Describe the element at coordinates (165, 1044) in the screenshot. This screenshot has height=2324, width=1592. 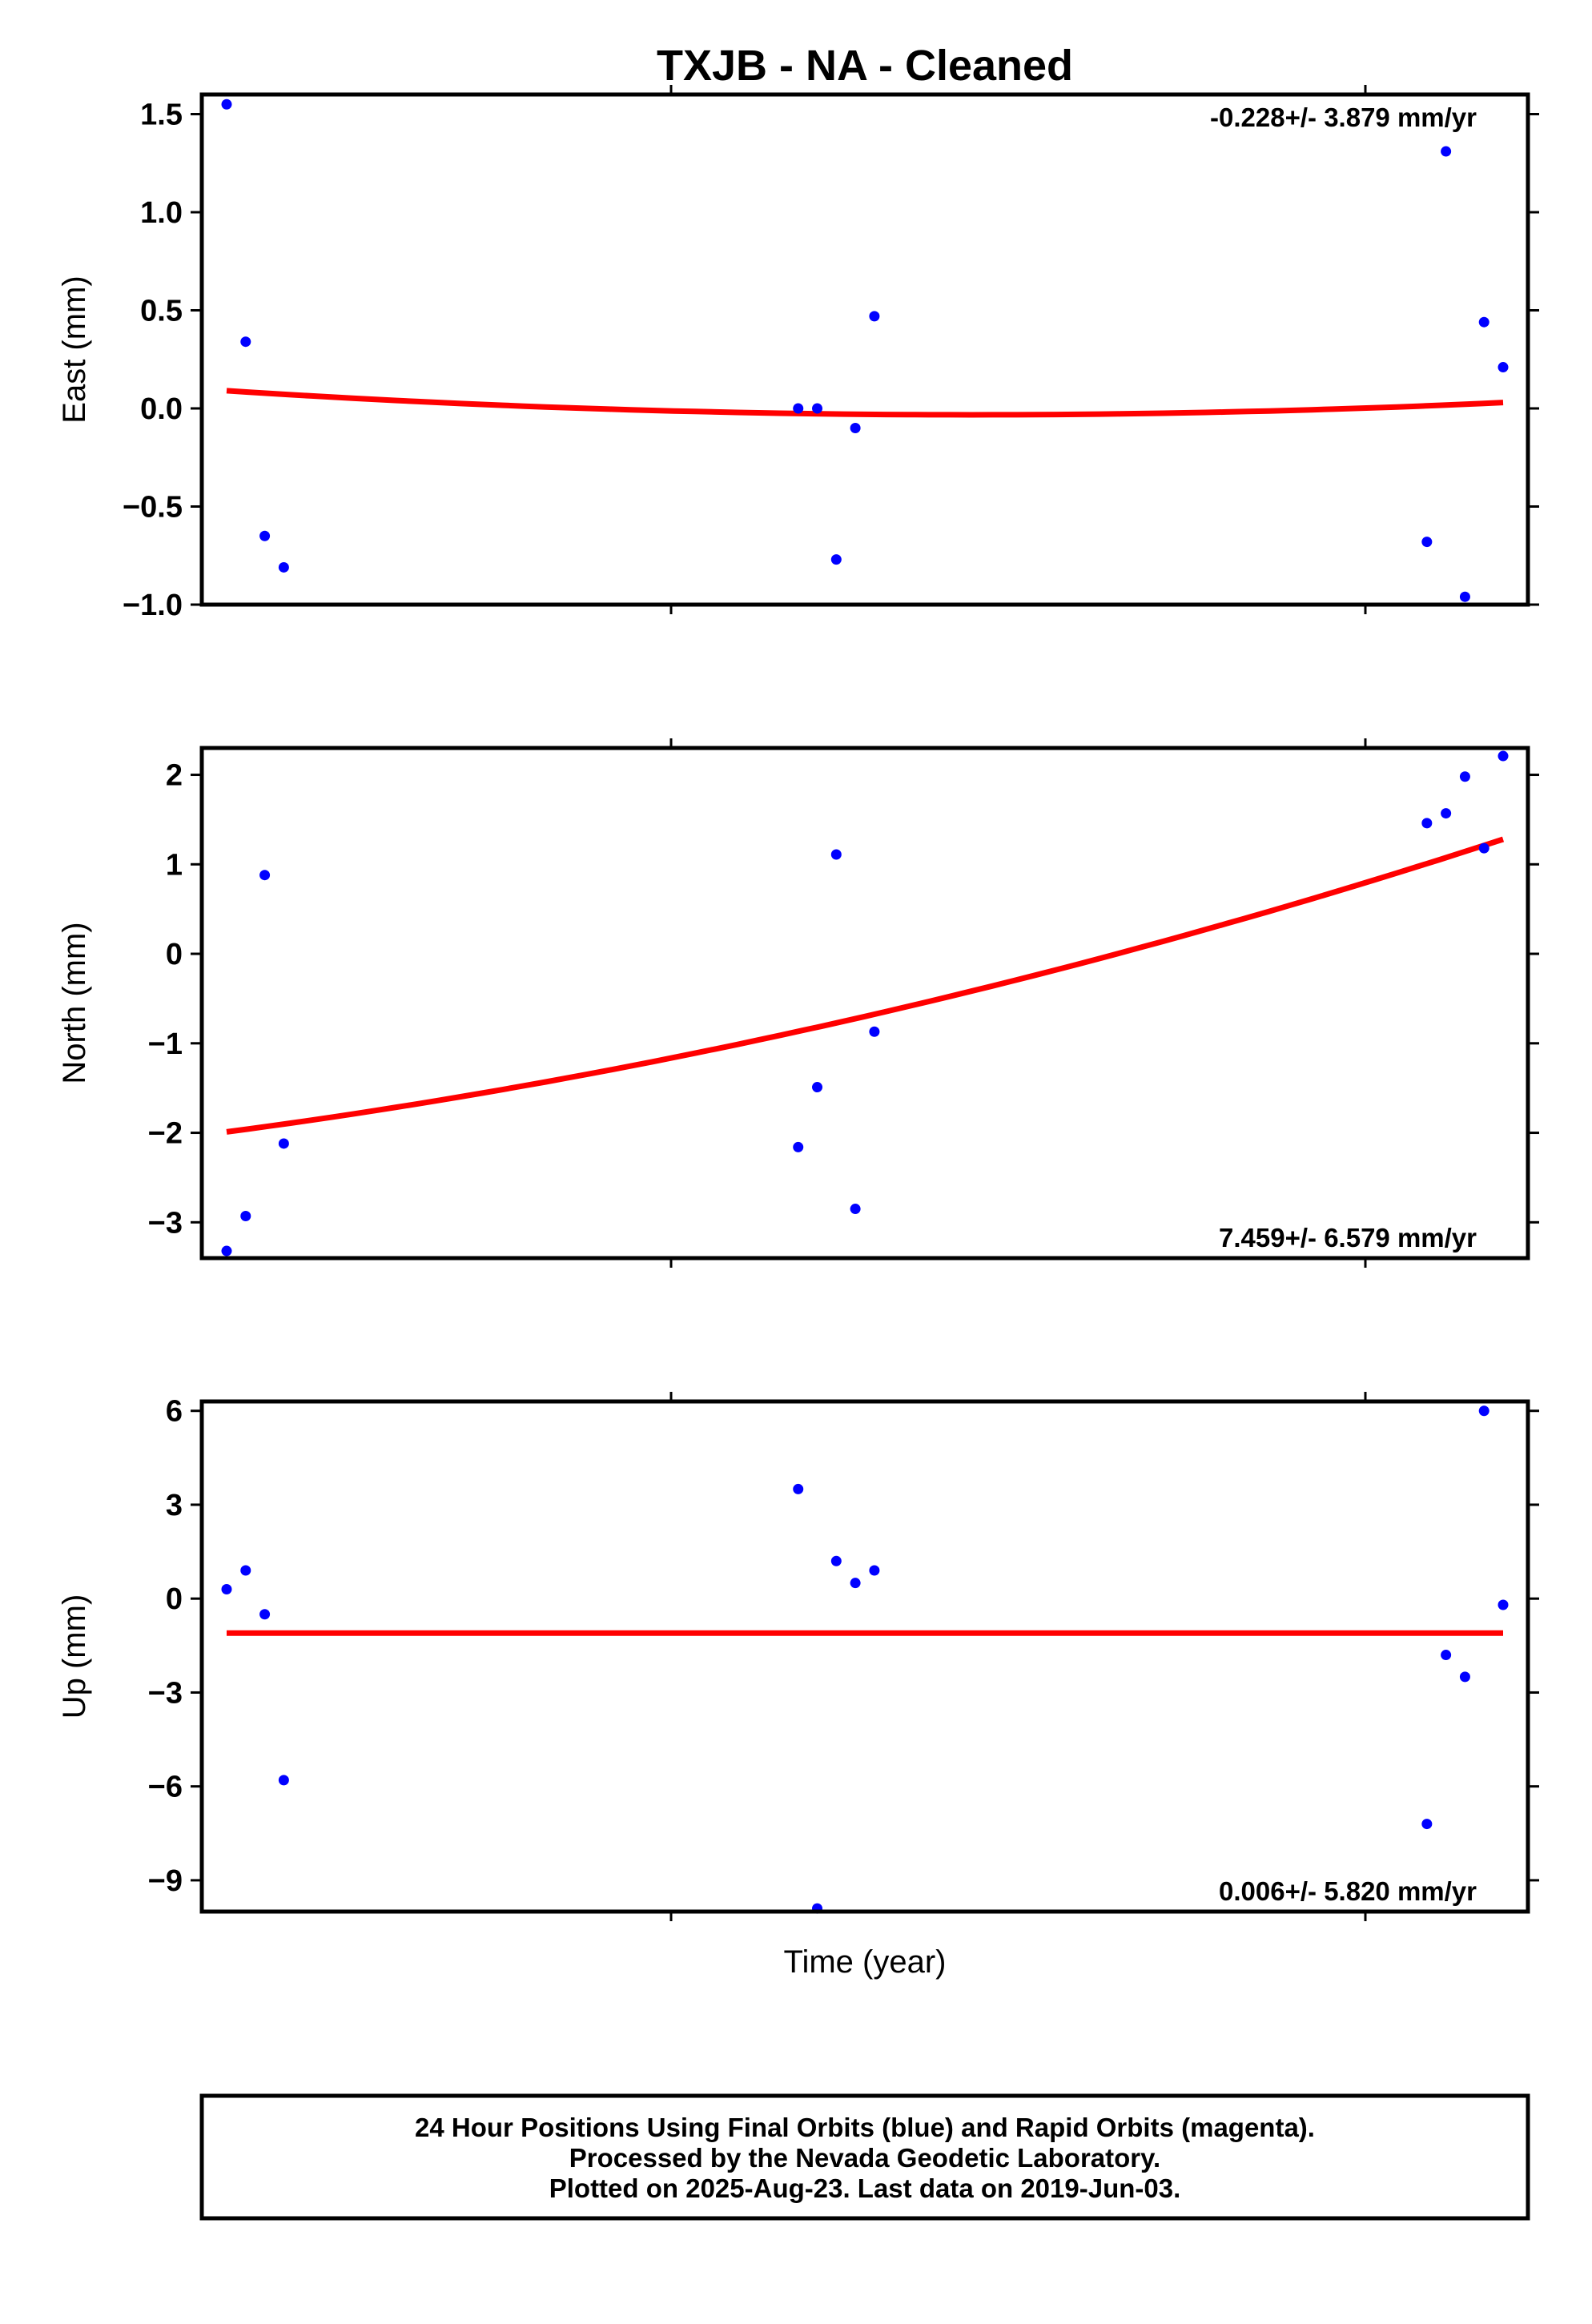
I see `north-ytick-label: −1` at that location.